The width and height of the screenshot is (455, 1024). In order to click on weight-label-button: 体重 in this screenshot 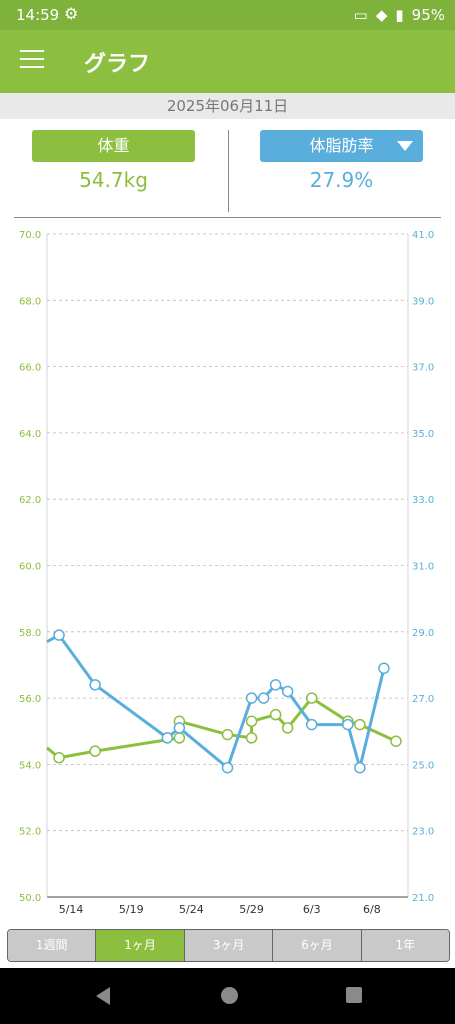, I will do `click(113, 146)`.